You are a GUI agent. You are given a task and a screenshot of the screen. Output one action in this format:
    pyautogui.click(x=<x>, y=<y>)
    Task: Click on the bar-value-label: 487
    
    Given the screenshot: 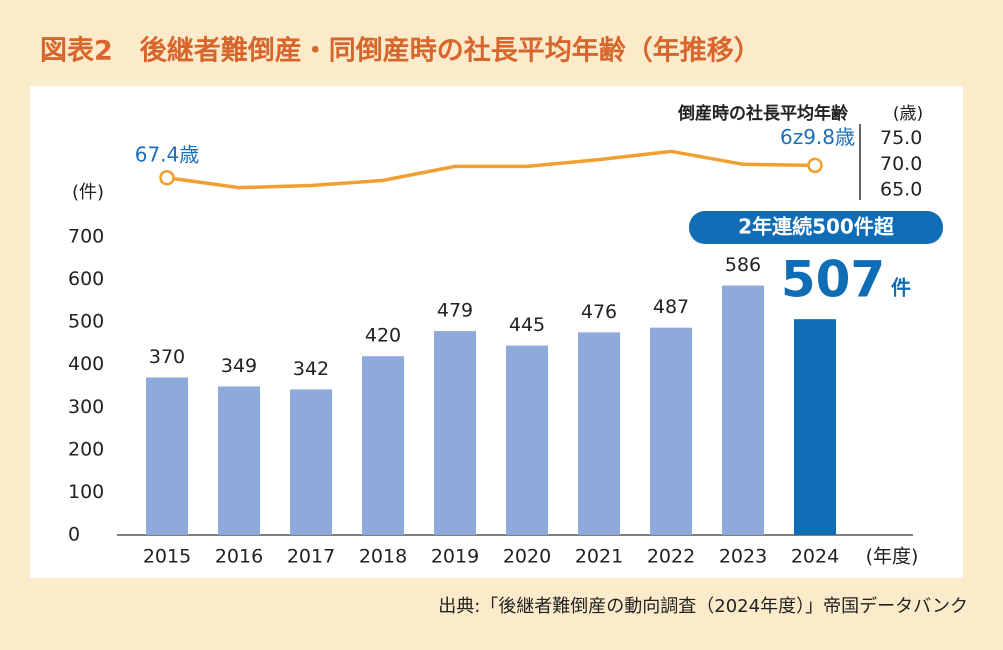 What is the action you would take?
    pyautogui.click(x=671, y=307)
    